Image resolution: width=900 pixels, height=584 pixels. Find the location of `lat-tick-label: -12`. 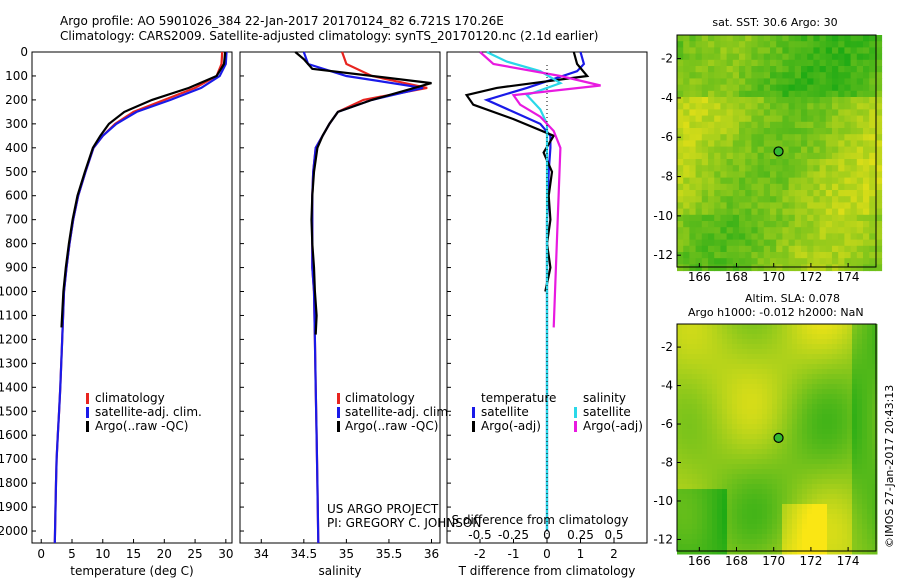

lat-tick-label: -12 is located at coordinates (663, 539).